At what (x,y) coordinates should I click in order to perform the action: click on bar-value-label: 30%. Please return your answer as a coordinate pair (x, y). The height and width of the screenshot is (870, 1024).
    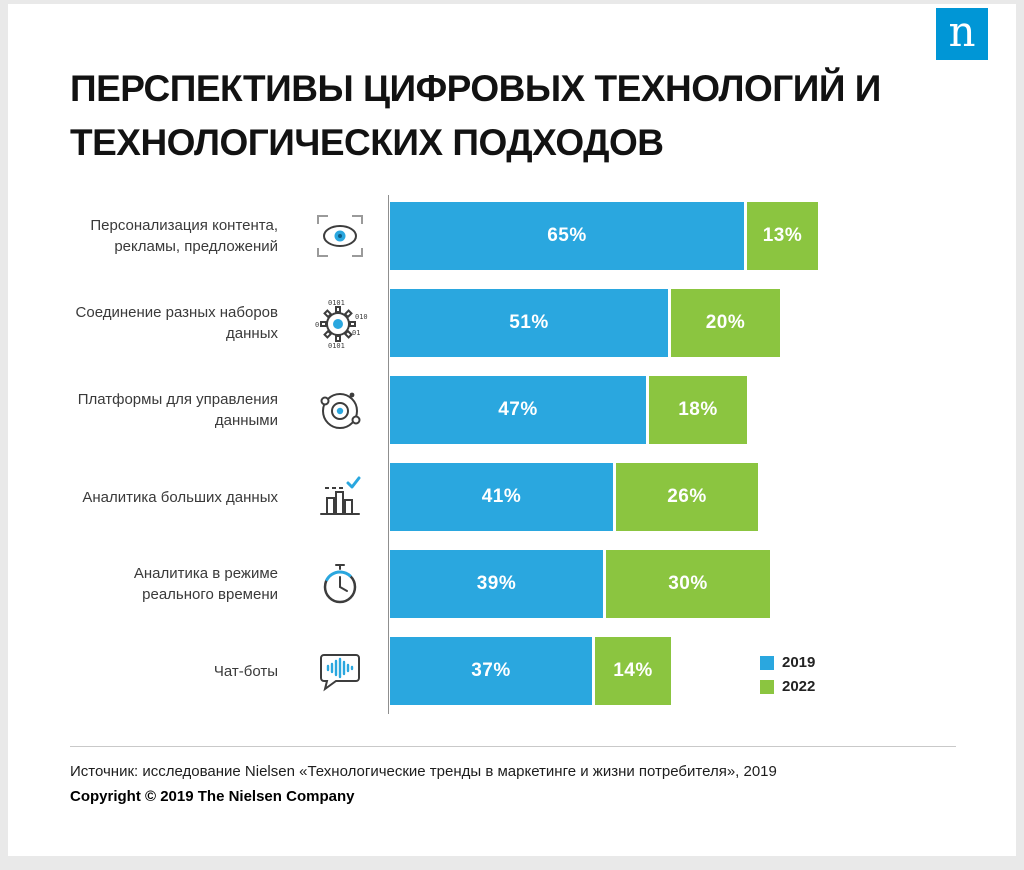
    Looking at the image, I should click on (688, 584).